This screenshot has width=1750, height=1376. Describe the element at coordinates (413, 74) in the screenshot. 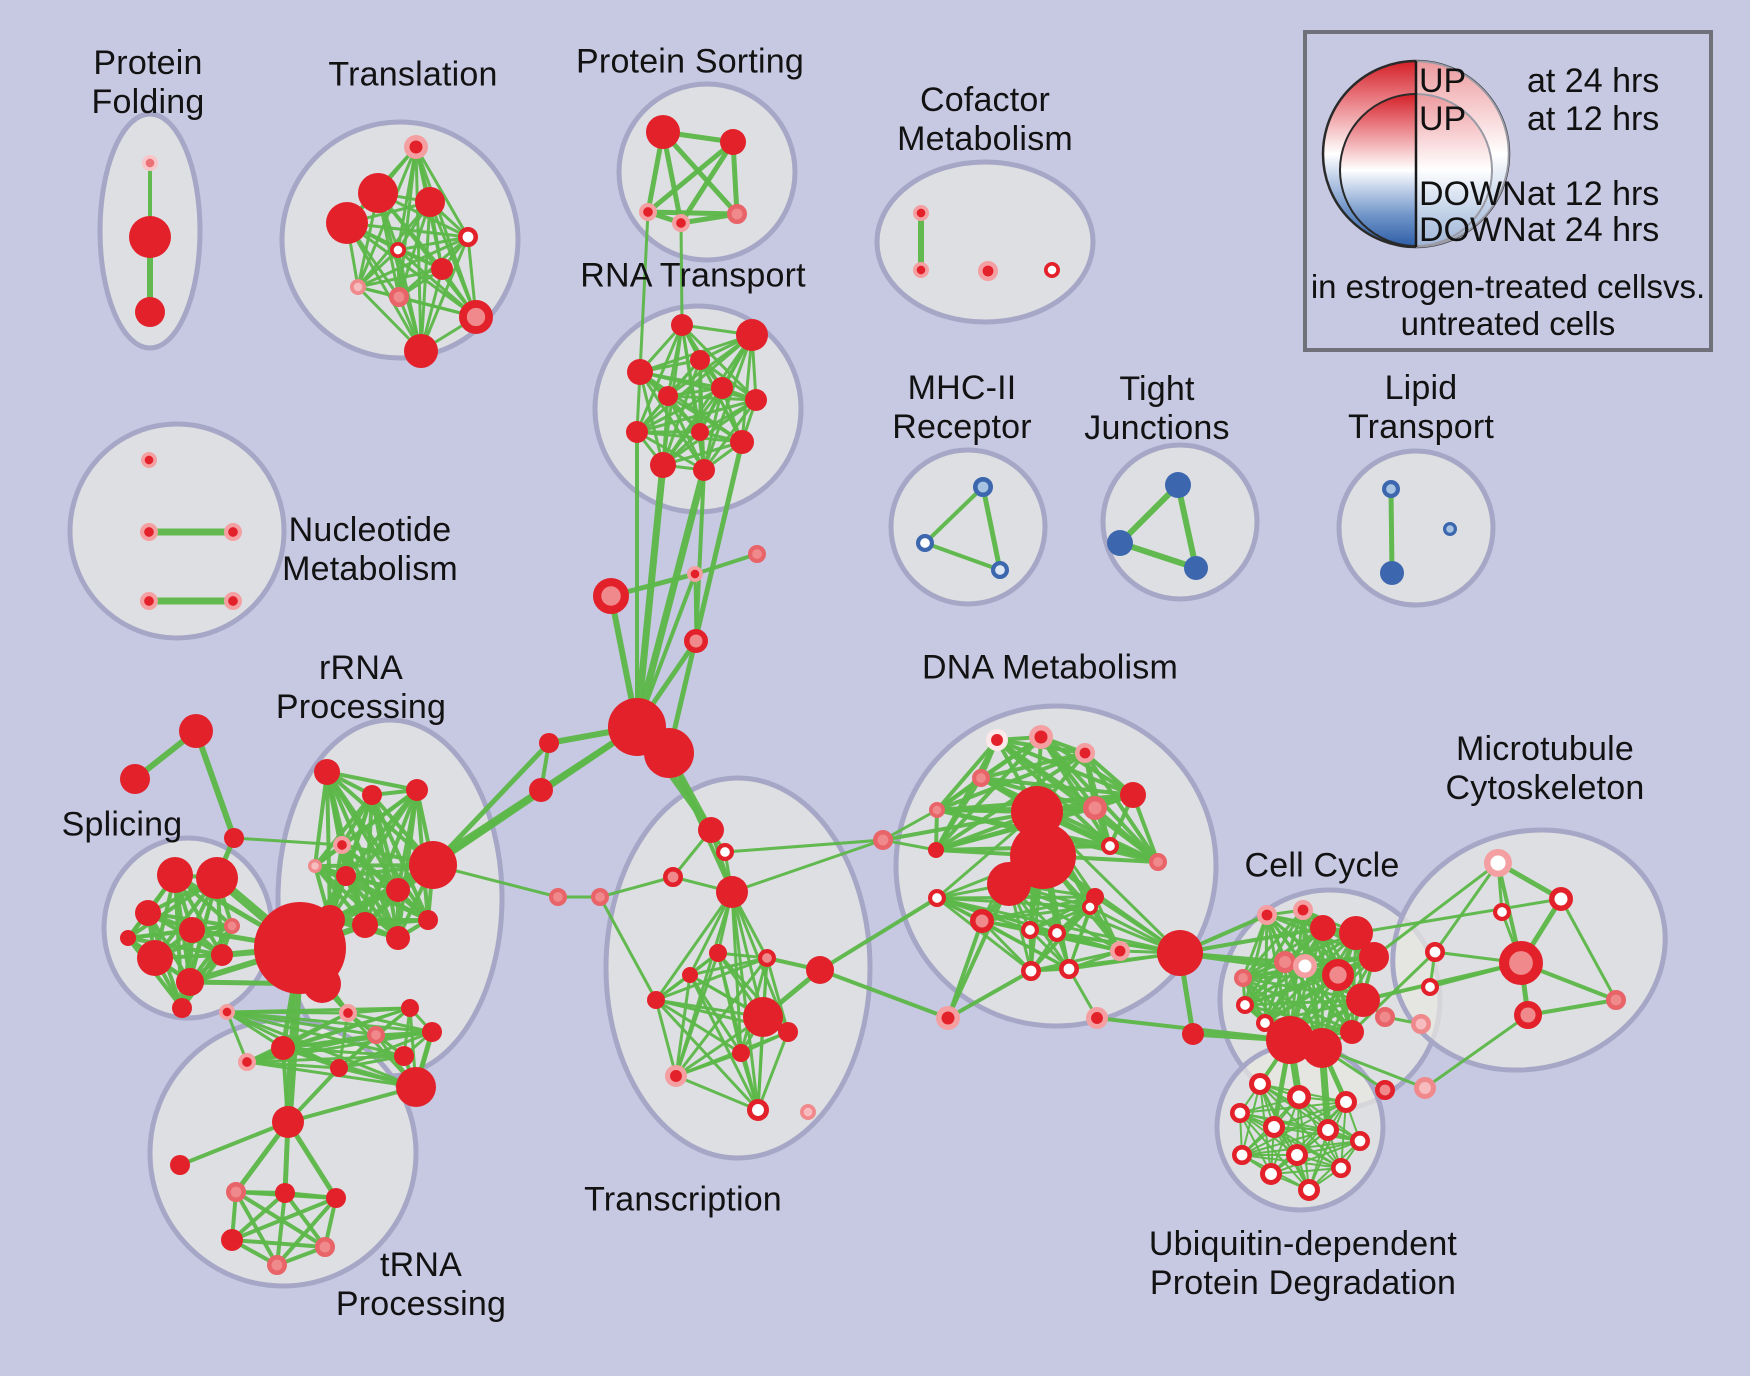

I see `cluster-label-translation: Translation` at that location.